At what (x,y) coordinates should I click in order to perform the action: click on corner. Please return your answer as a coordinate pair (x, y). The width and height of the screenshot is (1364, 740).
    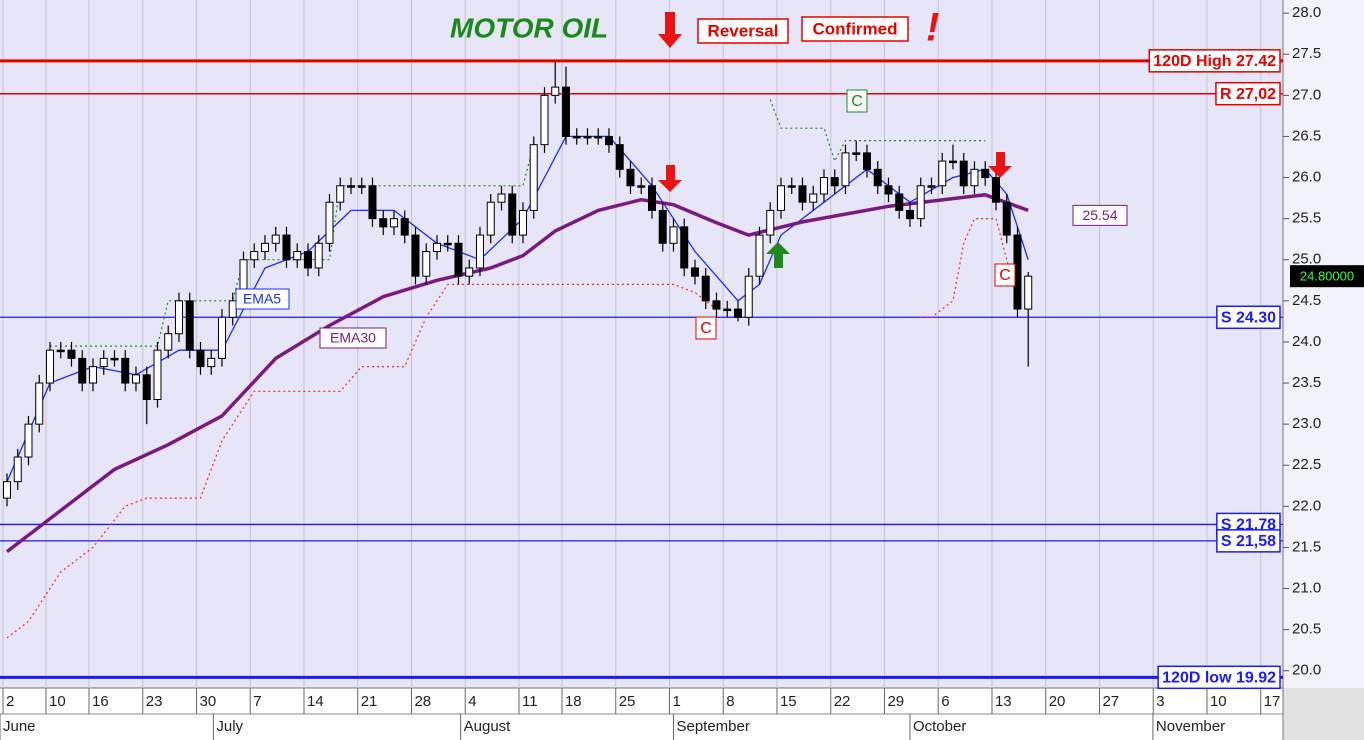
    Looking at the image, I should click on (1323, 714).